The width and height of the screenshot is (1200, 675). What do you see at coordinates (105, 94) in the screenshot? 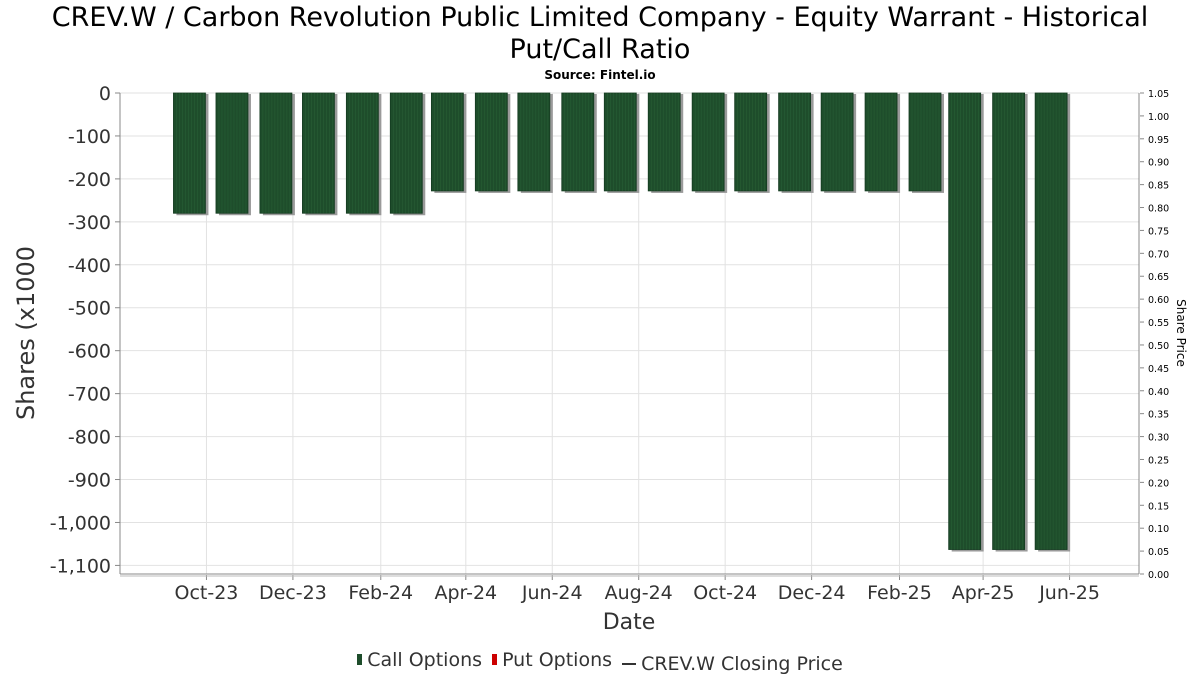
I see `y-tick-label: 0` at bounding box center [105, 94].